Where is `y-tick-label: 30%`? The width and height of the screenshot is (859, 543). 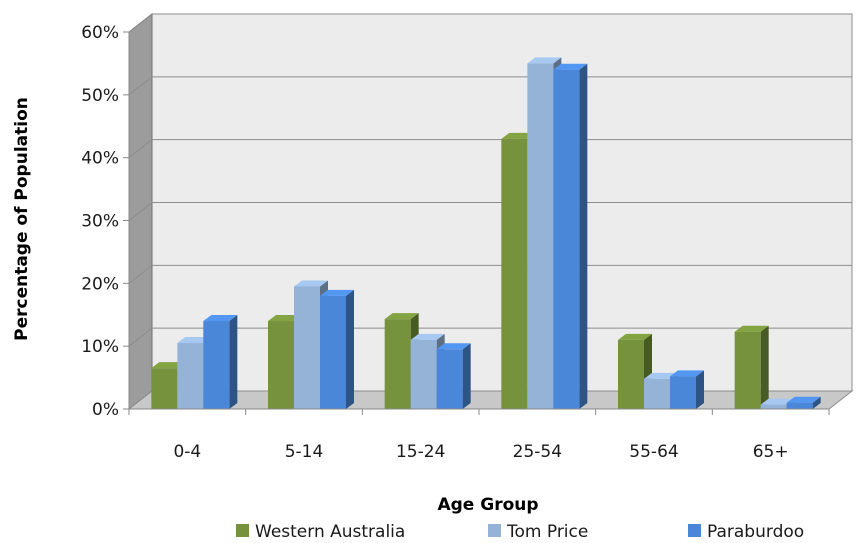
y-tick-label: 30% is located at coordinates (100, 222).